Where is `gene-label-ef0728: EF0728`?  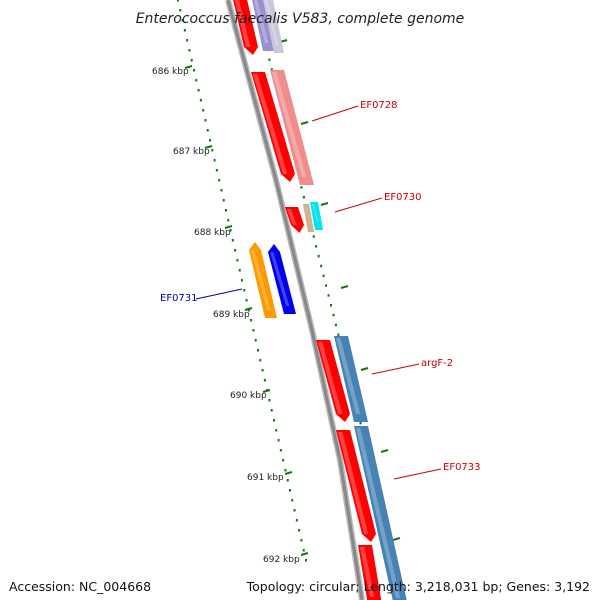 gene-label-ef0728: EF0728 is located at coordinates (379, 105).